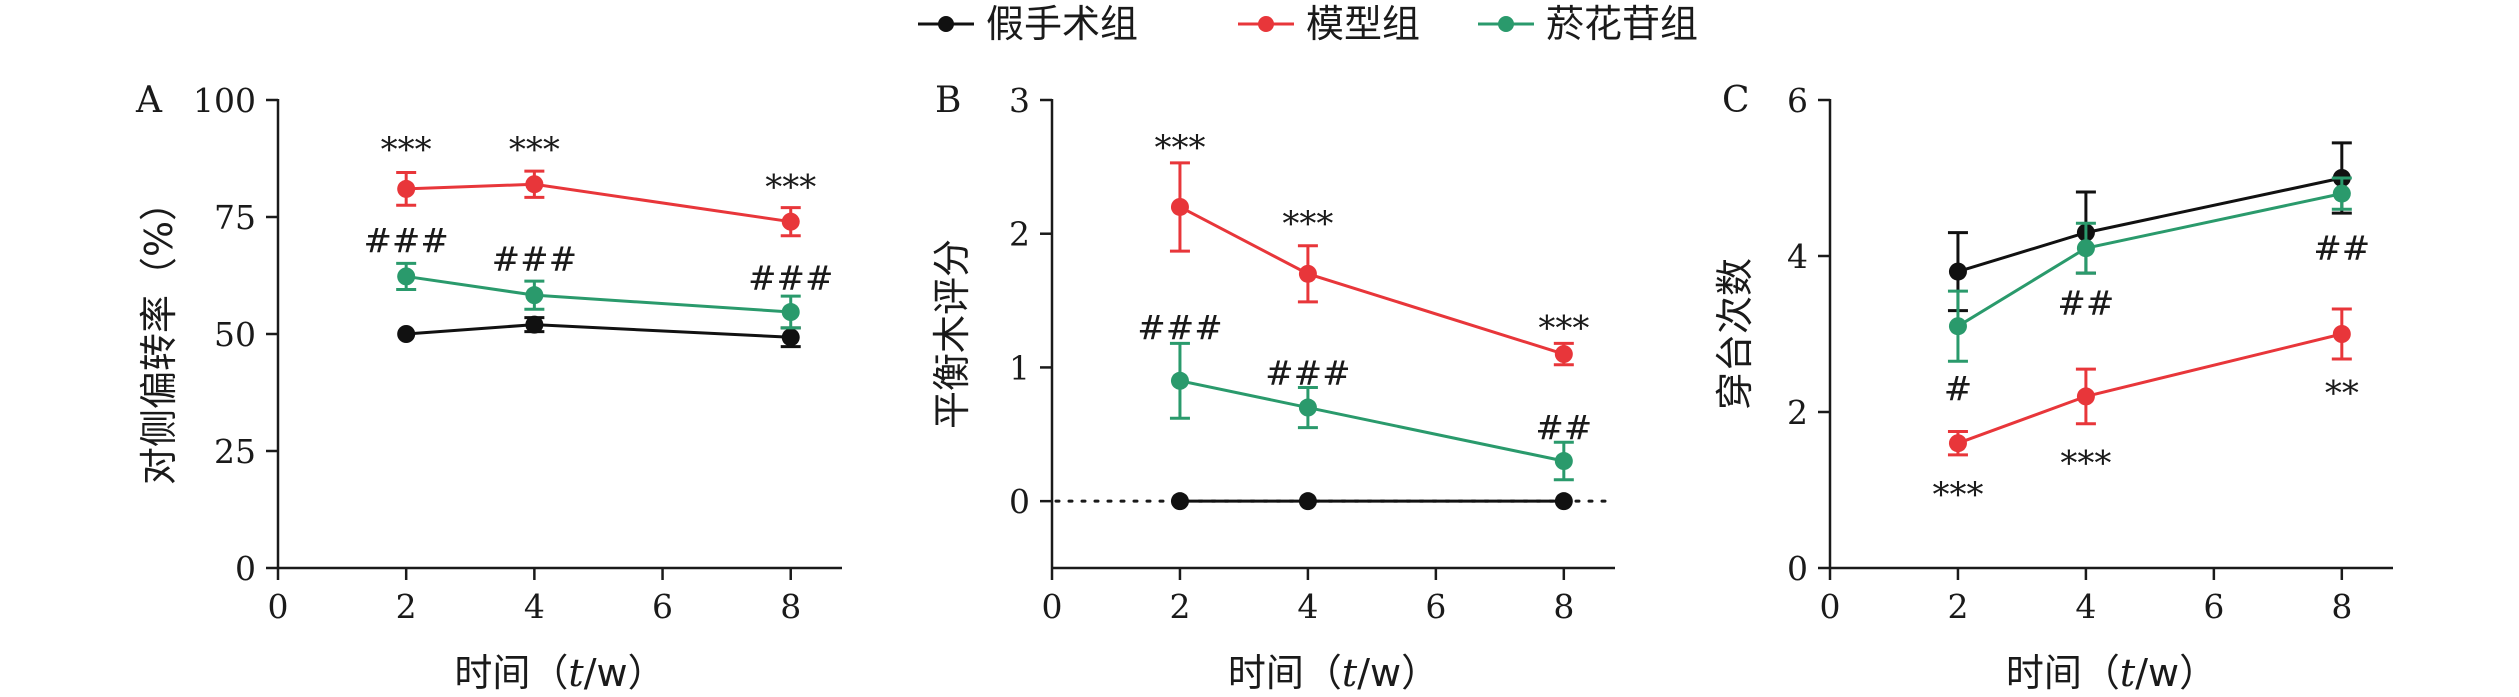 The height and width of the screenshot is (697, 2519). What do you see at coordinates (1797, 256) in the screenshot?
I see `y-tick-label: 4` at bounding box center [1797, 256].